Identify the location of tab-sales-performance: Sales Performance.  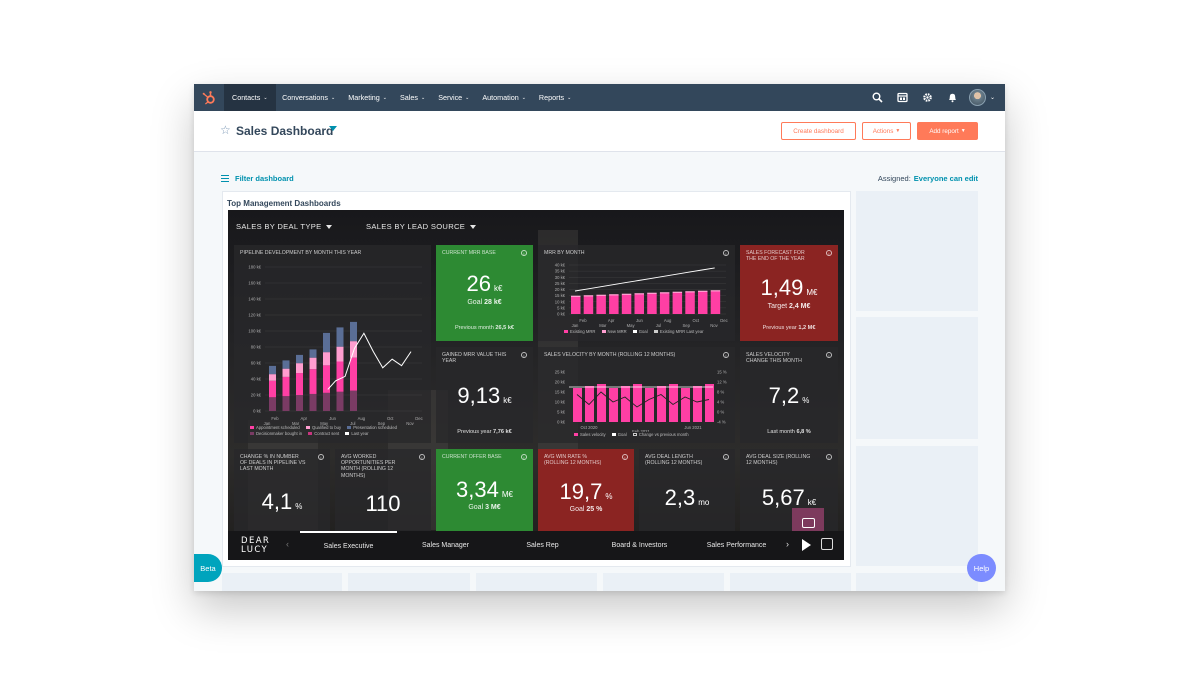
(736, 545).